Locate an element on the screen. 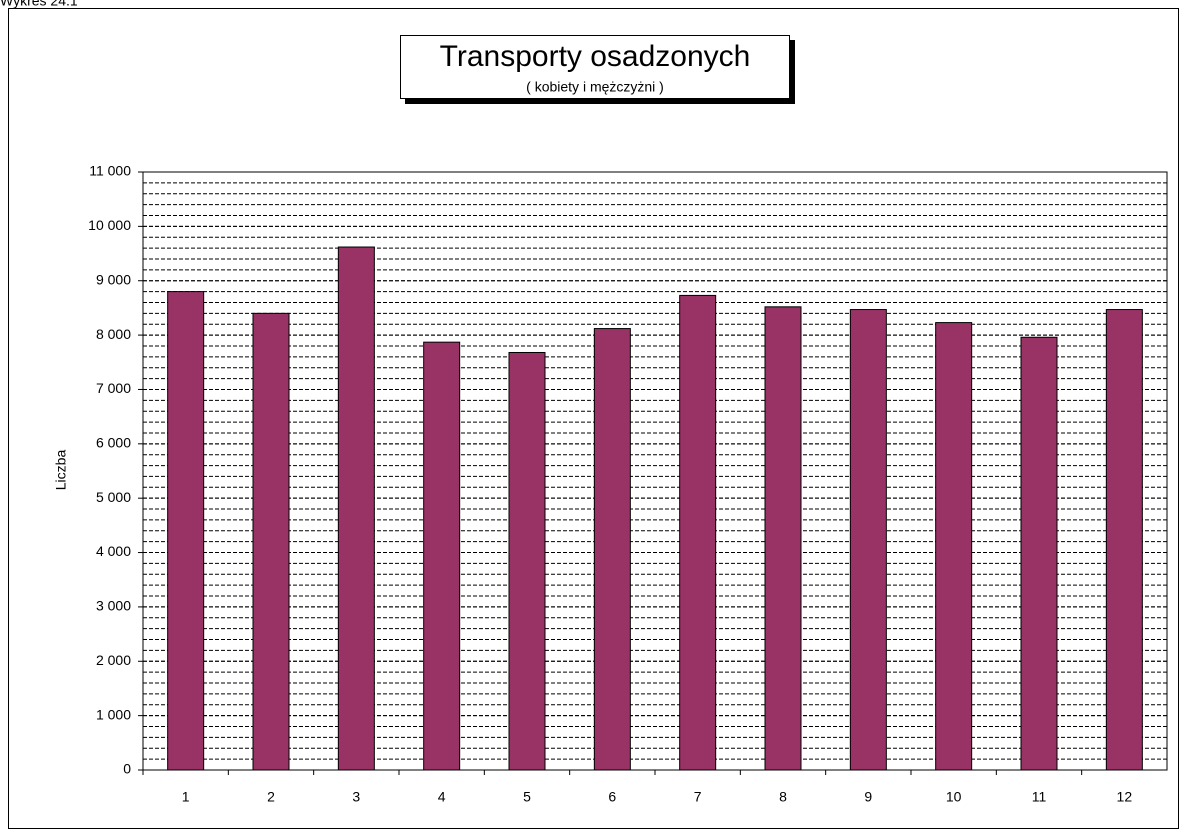 The image size is (1180, 830). caption: Wykres 24.1 is located at coordinates (39, 4).